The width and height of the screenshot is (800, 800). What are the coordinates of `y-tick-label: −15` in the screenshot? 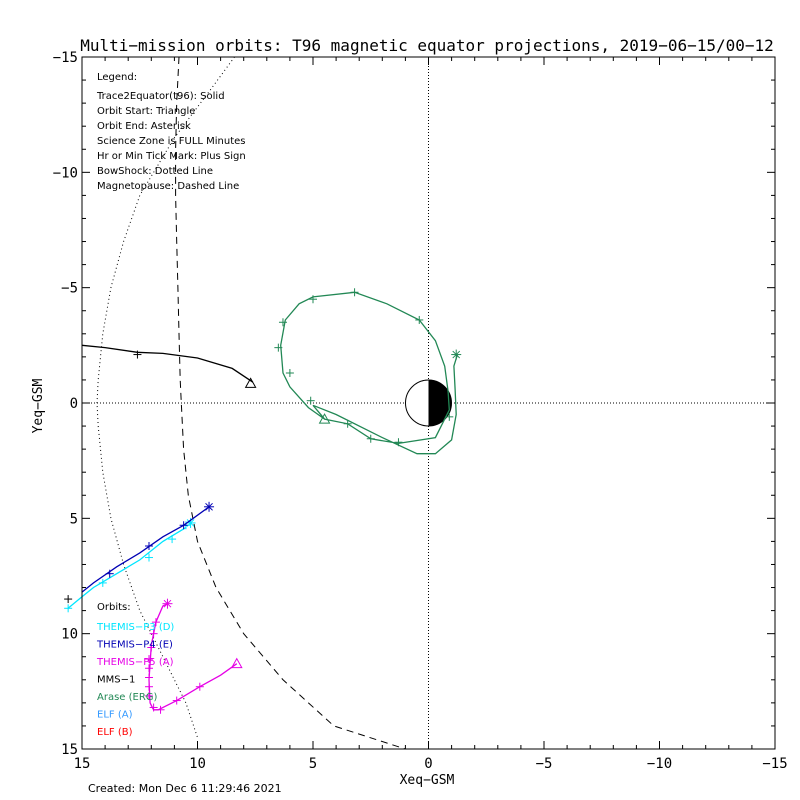 It's located at (65, 58).